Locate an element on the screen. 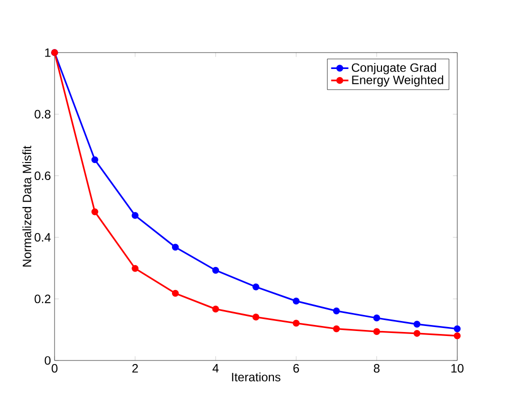 This screenshot has height=399, width=515. x-tick-label: 6 is located at coordinates (296, 368).